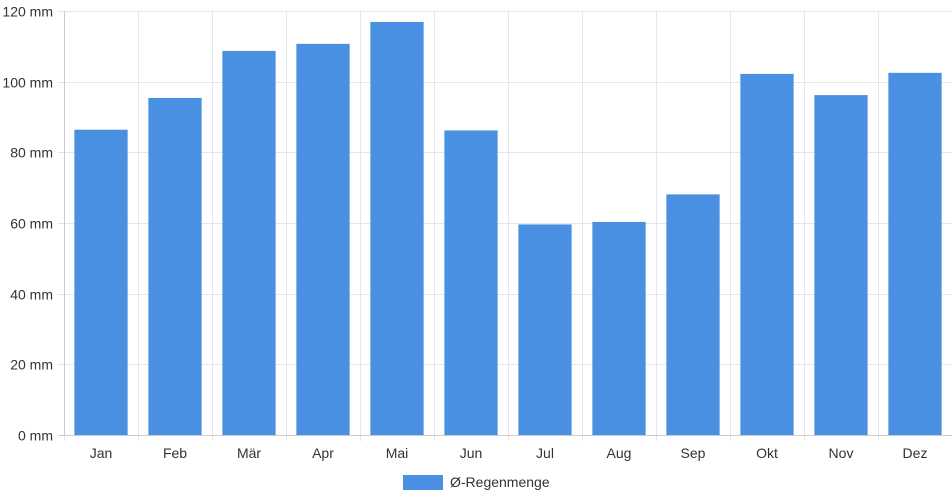 This screenshot has width=952, height=500. What do you see at coordinates (471, 282) in the screenshot?
I see `bar-jun` at bounding box center [471, 282].